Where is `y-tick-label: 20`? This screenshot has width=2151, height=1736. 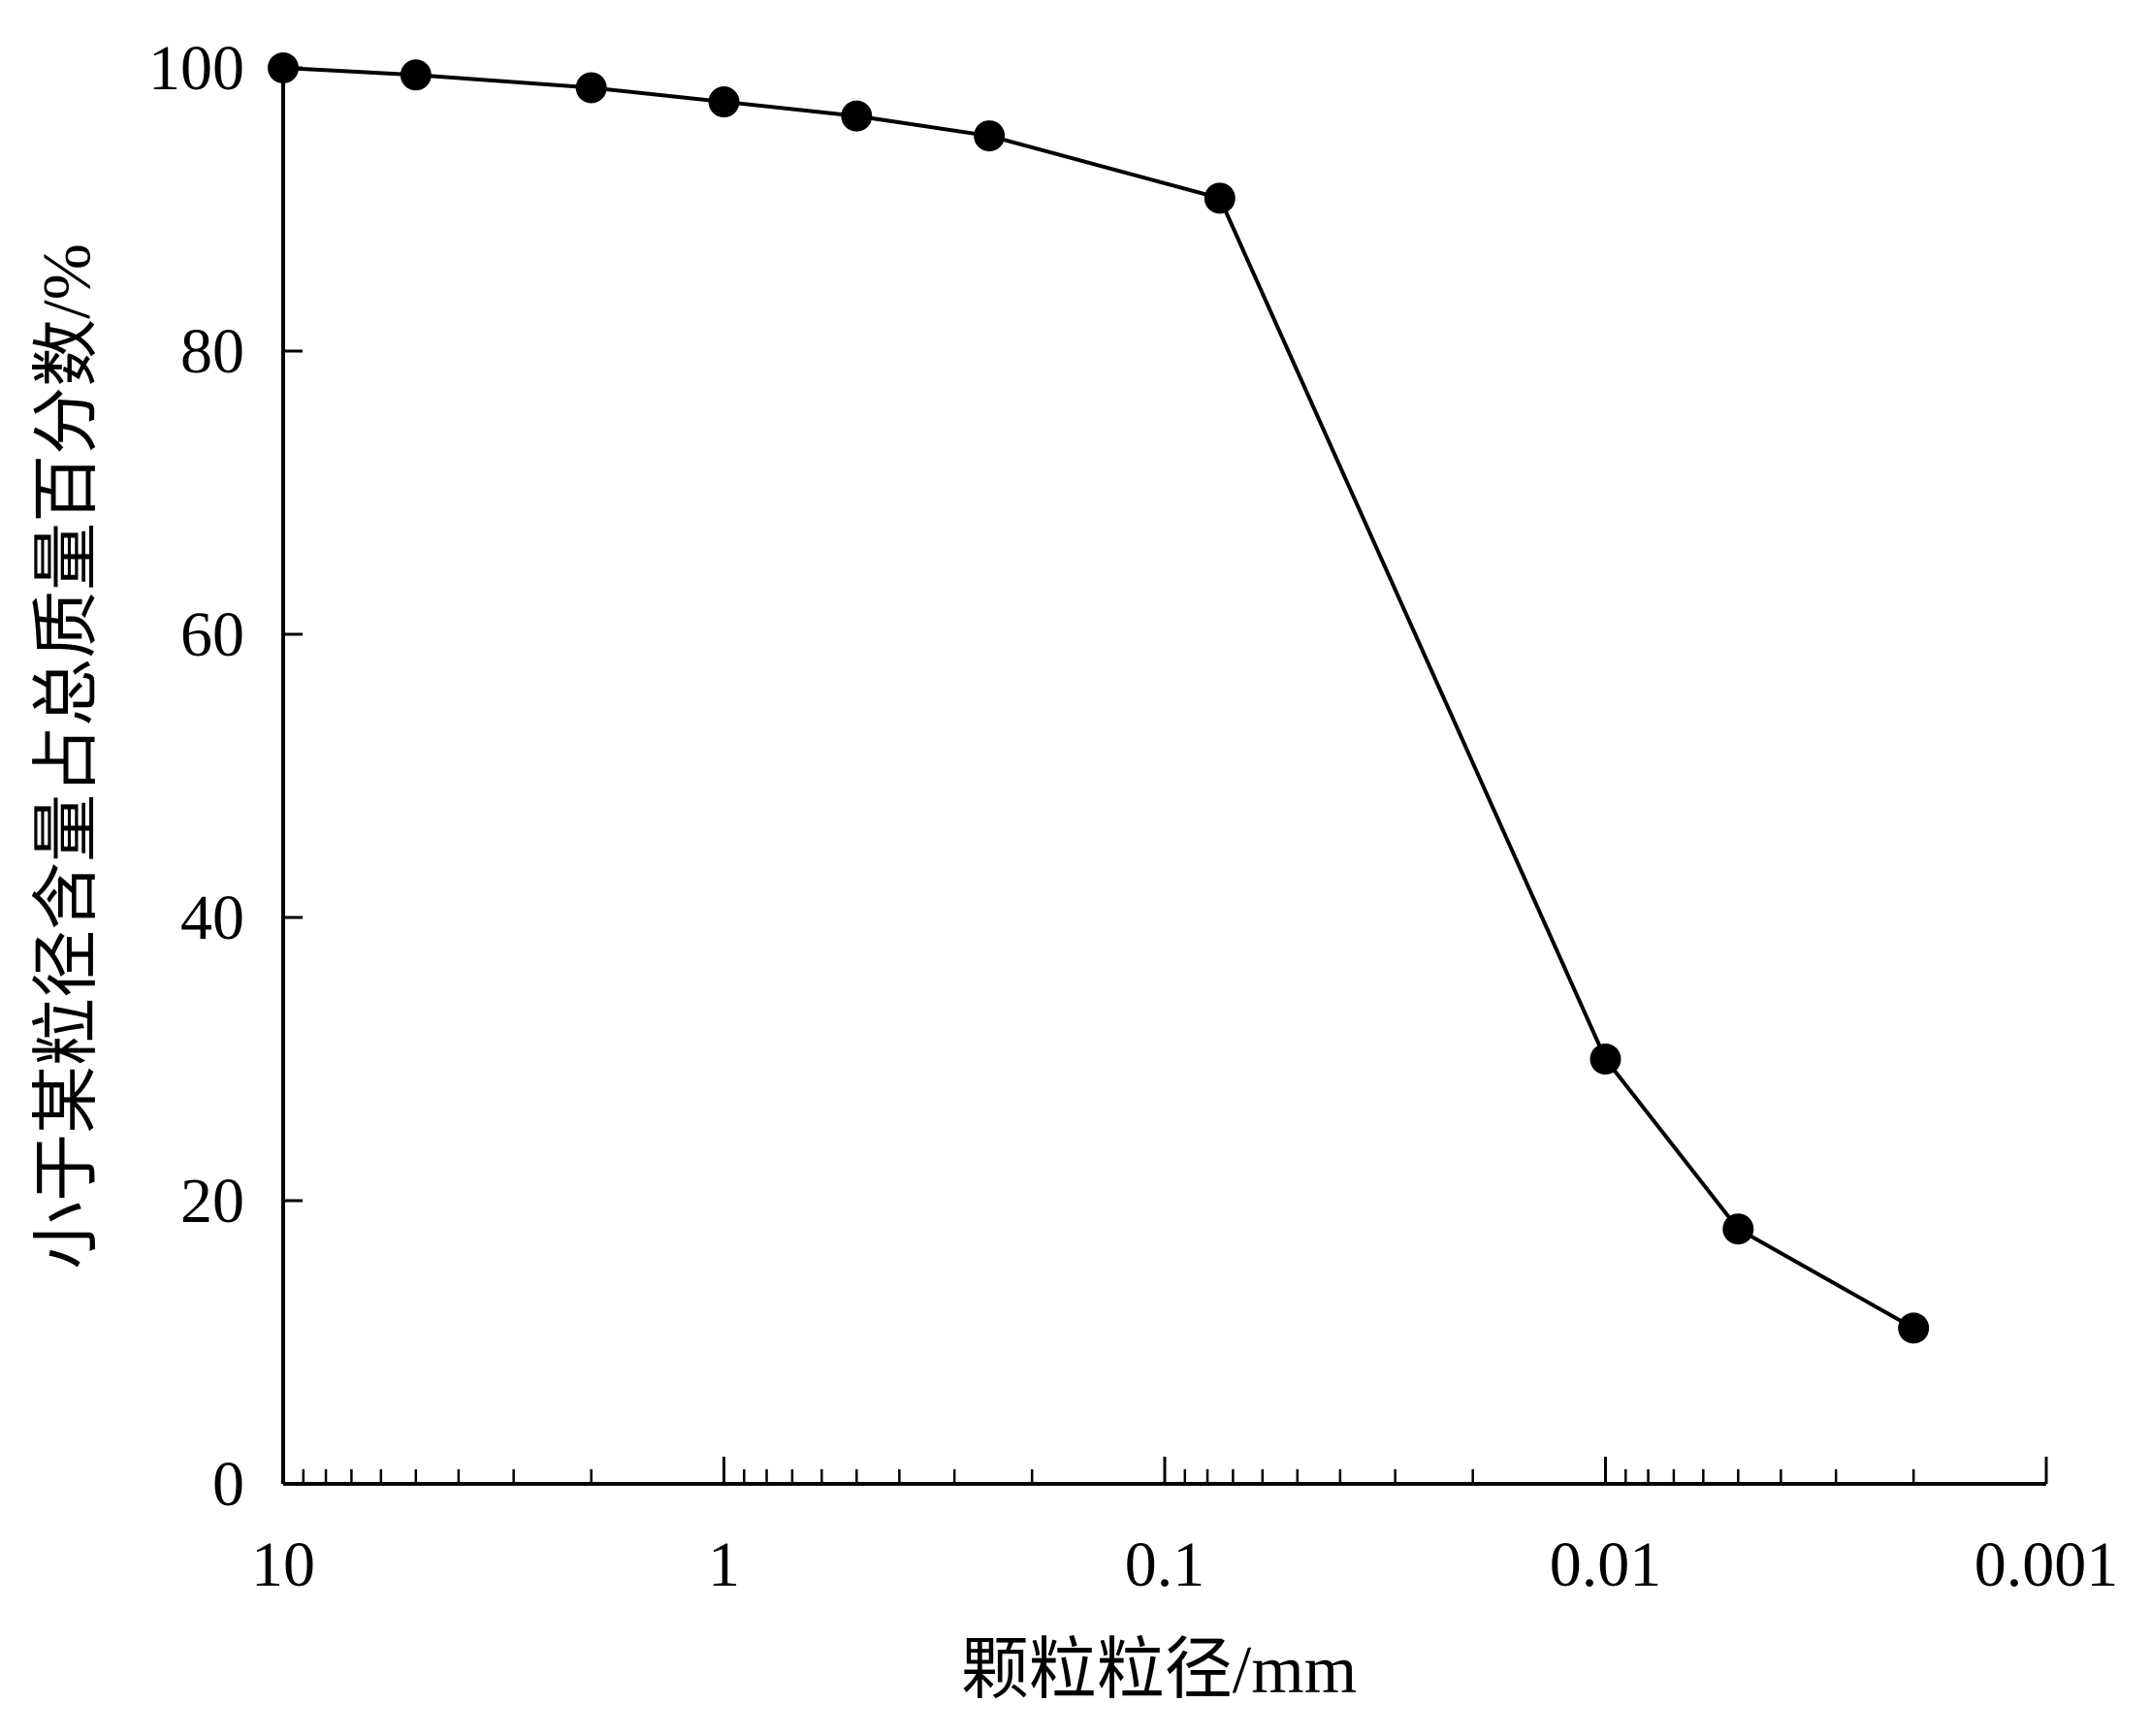
y-tick-label: 20 is located at coordinates (212, 1201).